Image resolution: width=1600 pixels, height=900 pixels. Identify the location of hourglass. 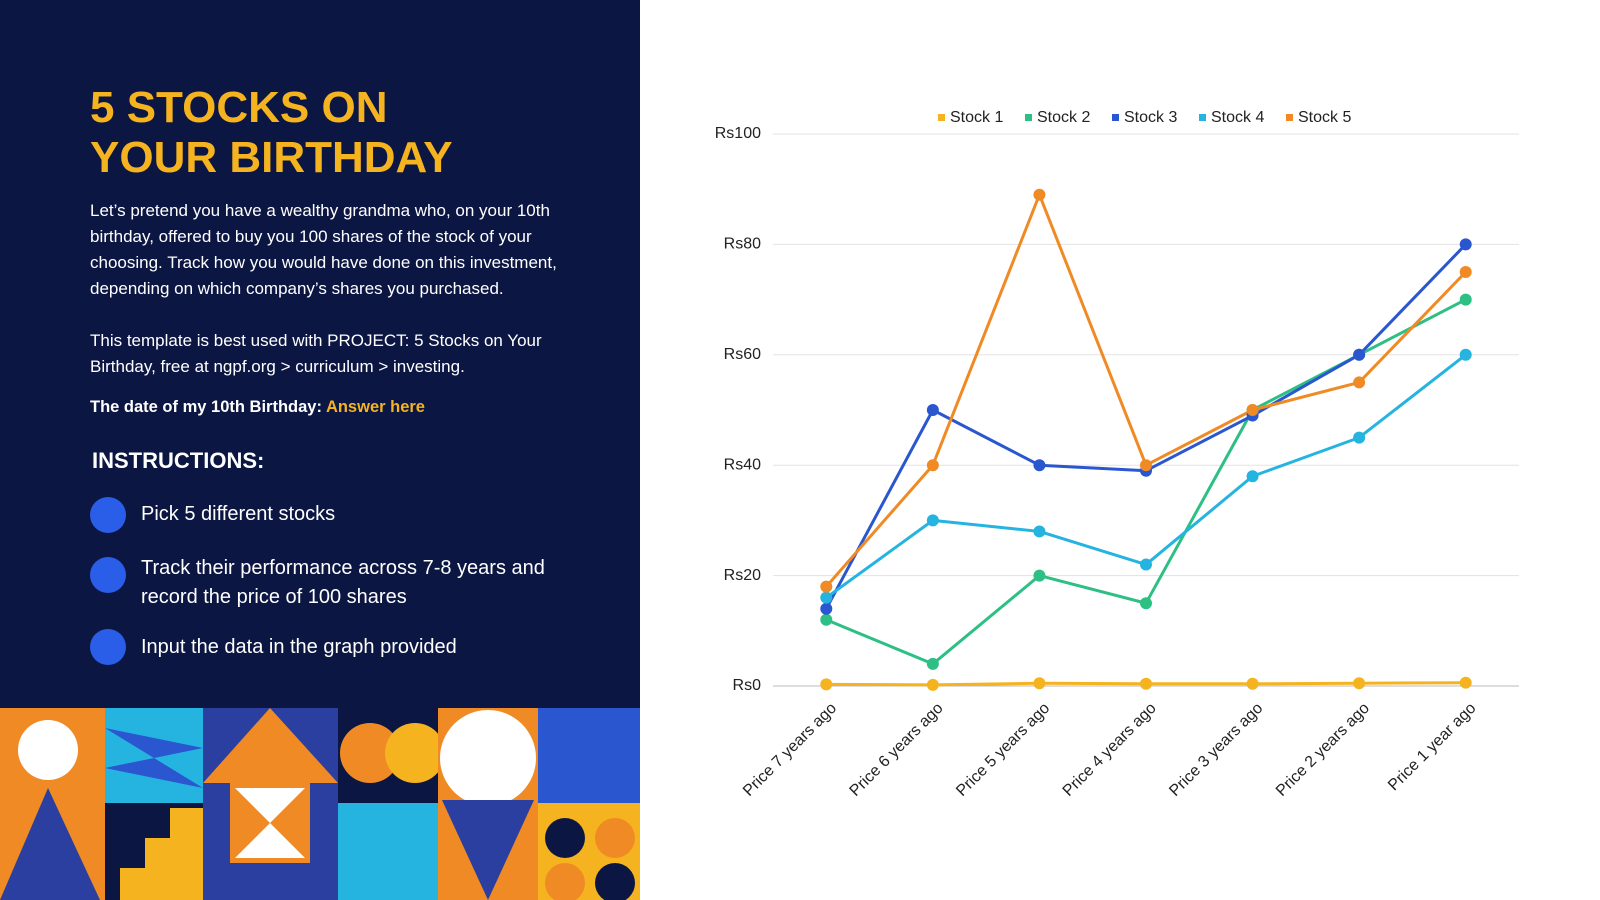
(270, 823).